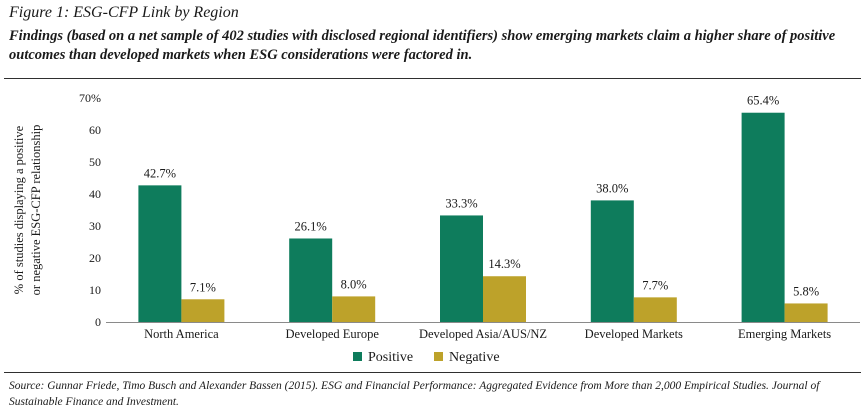 The image size is (865, 416). Describe the element at coordinates (98, 322) in the screenshot. I see `y-tick-label: 0` at that location.